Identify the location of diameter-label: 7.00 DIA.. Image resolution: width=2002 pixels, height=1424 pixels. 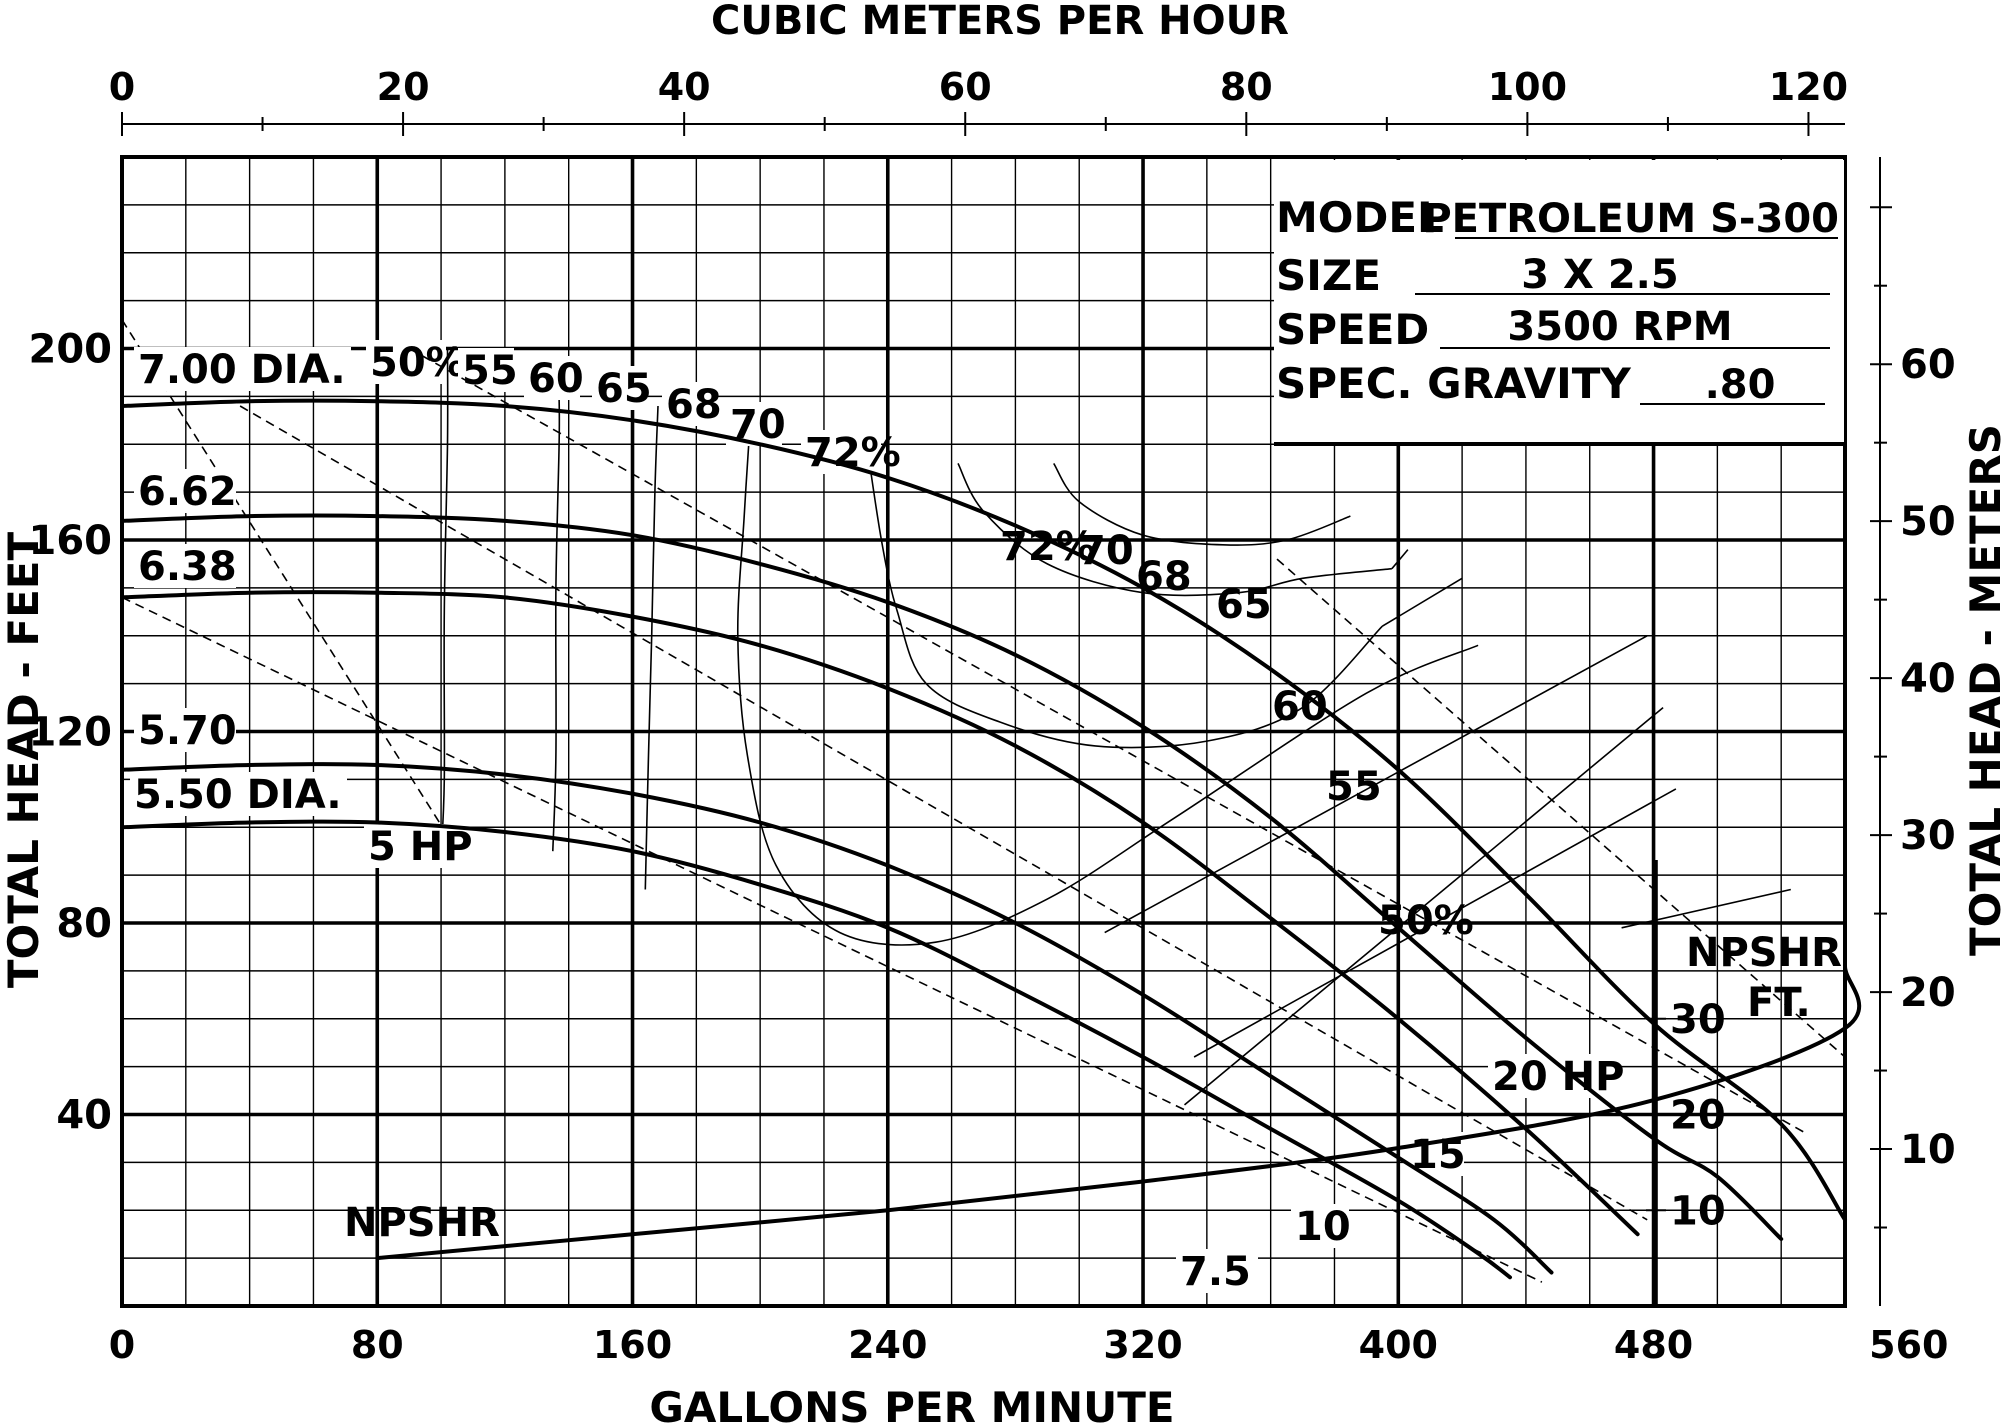
(242, 370).